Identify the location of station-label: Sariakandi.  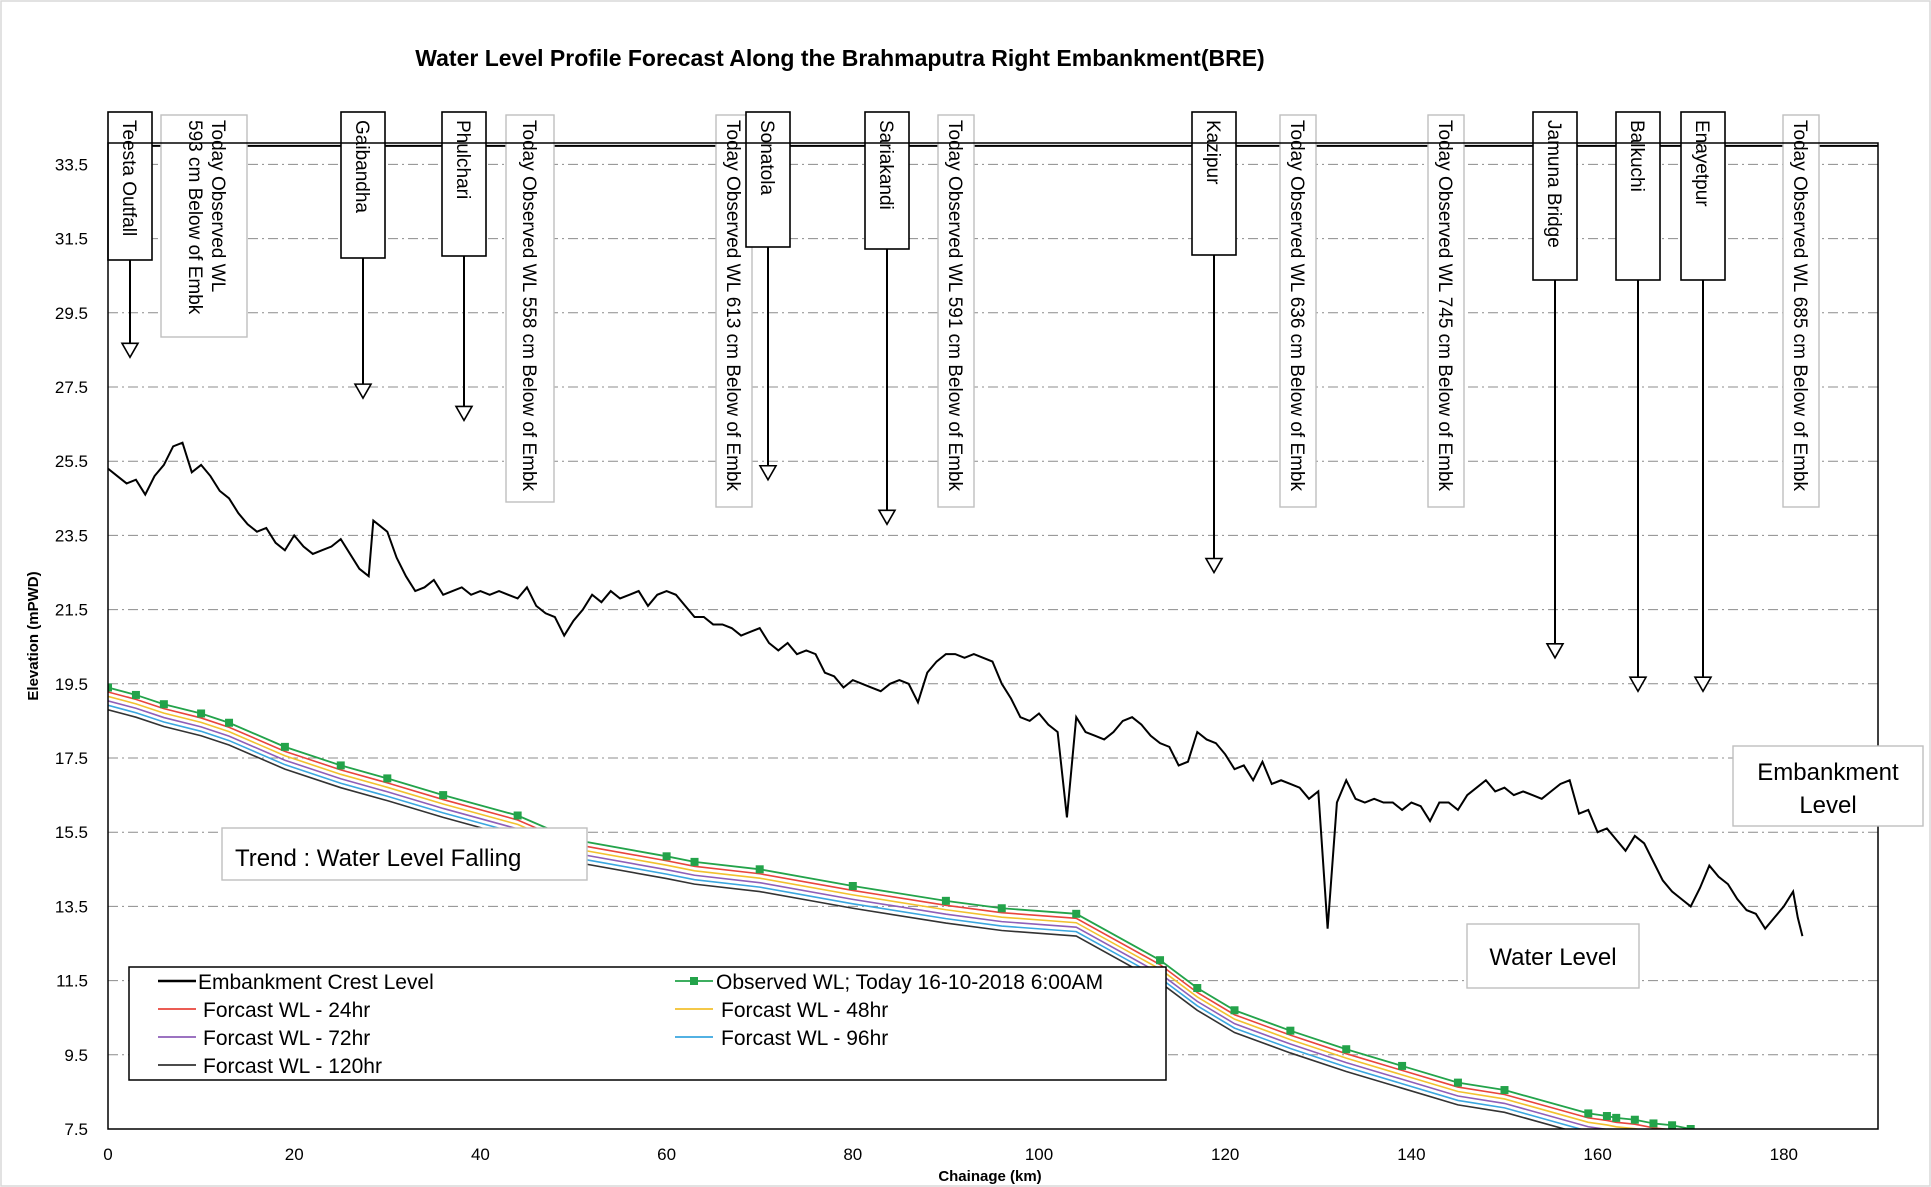
(885, 165).